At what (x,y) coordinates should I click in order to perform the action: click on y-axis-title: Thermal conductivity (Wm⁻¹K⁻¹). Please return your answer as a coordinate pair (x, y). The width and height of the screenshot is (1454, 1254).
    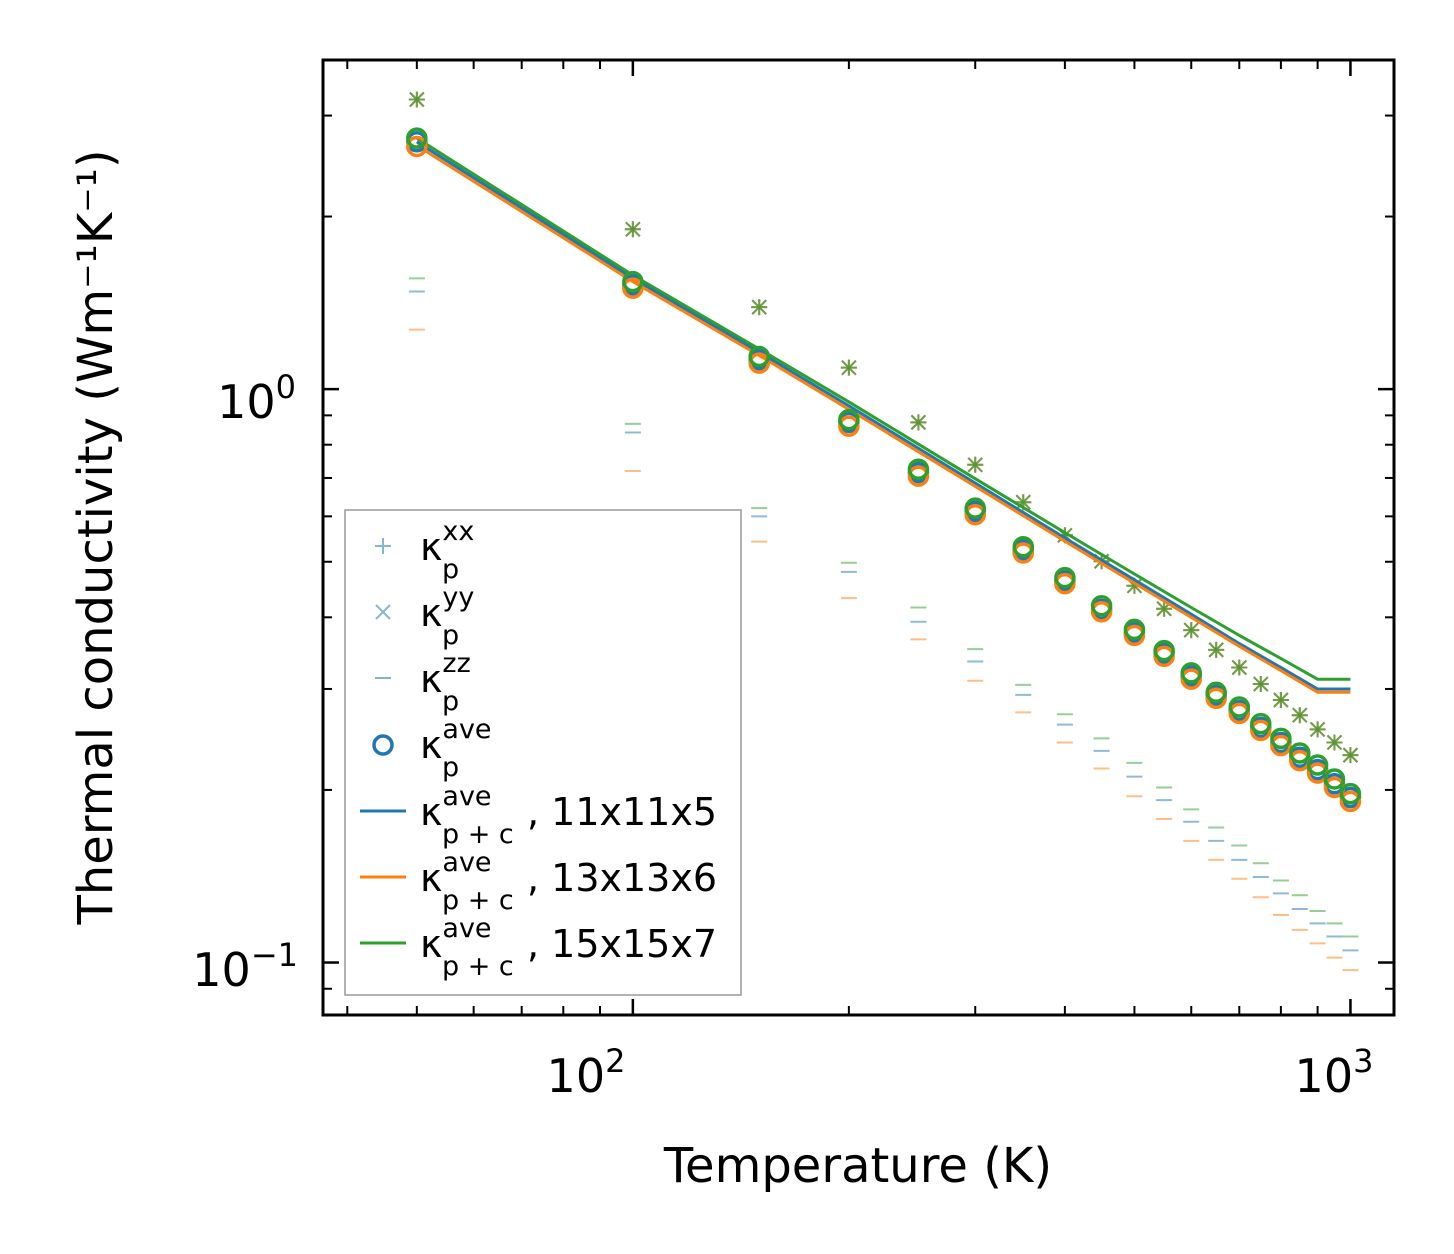
    Looking at the image, I should click on (96, 537).